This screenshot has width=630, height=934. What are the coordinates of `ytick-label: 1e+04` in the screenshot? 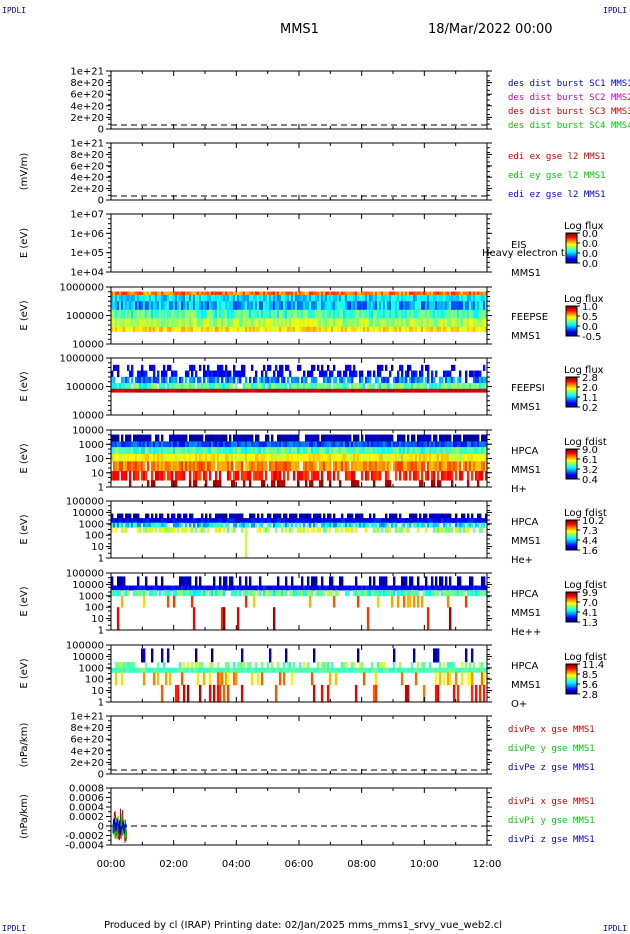 It's located at (87, 273).